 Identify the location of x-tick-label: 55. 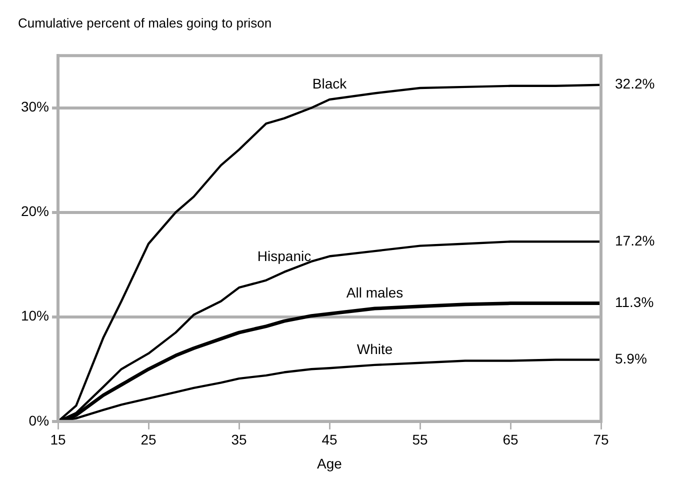
(420, 440).